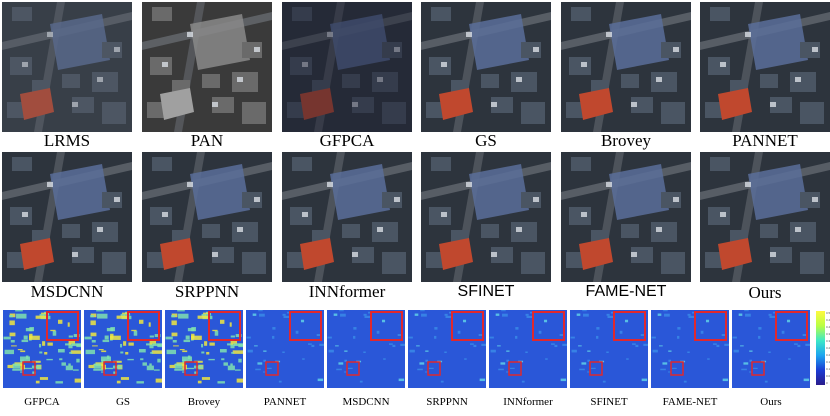  Describe the element at coordinates (207, 67) in the screenshot. I see `image-pan` at that location.